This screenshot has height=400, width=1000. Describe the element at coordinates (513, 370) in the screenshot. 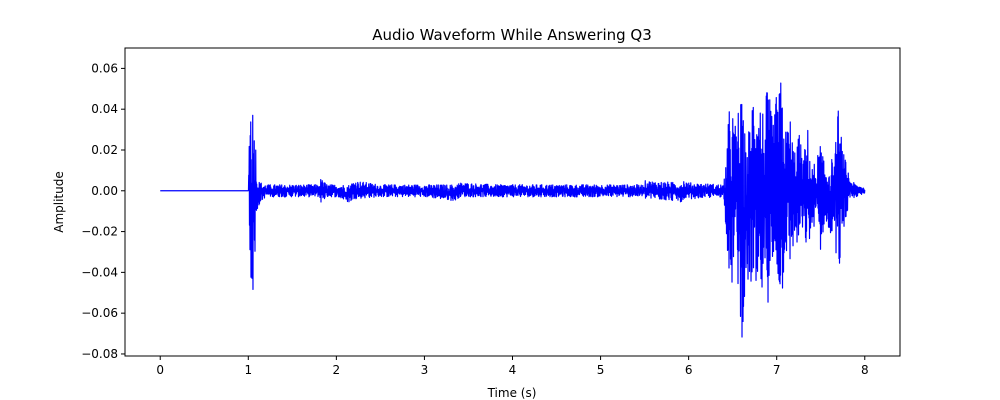

I see `x-tick-label: 4` at that location.